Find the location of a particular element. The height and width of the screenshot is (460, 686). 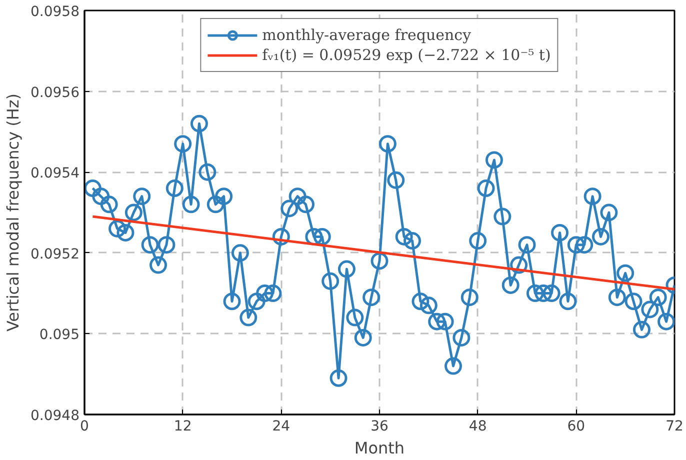

y-tick-label: 0.095 is located at coordinates (59, 335).